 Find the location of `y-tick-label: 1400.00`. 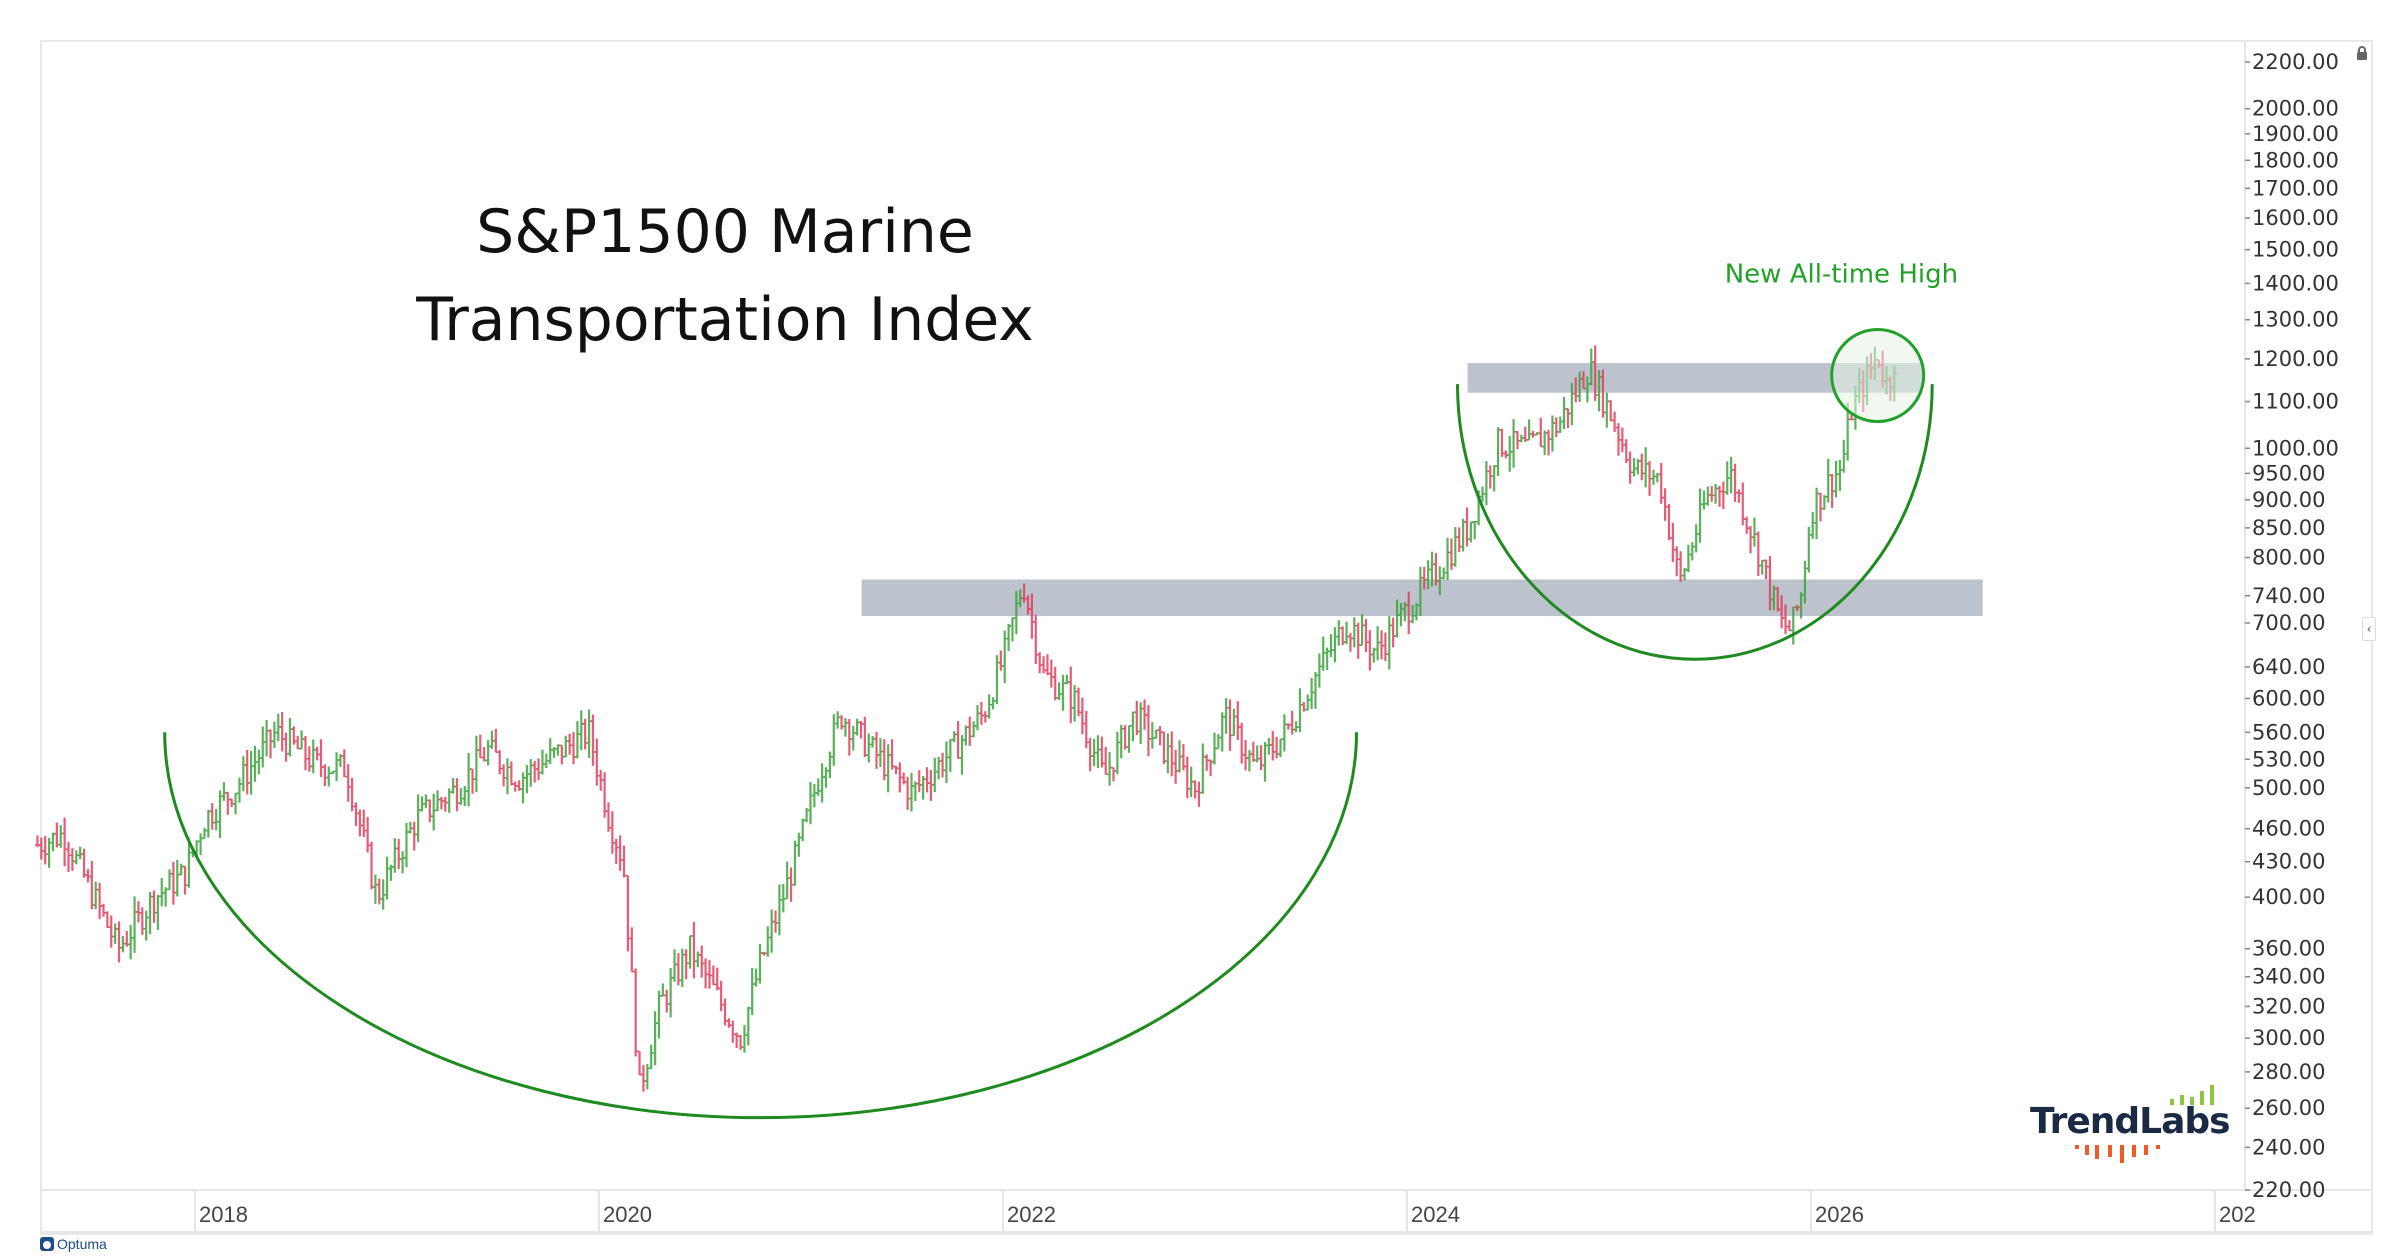

y-tick-label: 1400.00 is located at coordinates (2295, 283).